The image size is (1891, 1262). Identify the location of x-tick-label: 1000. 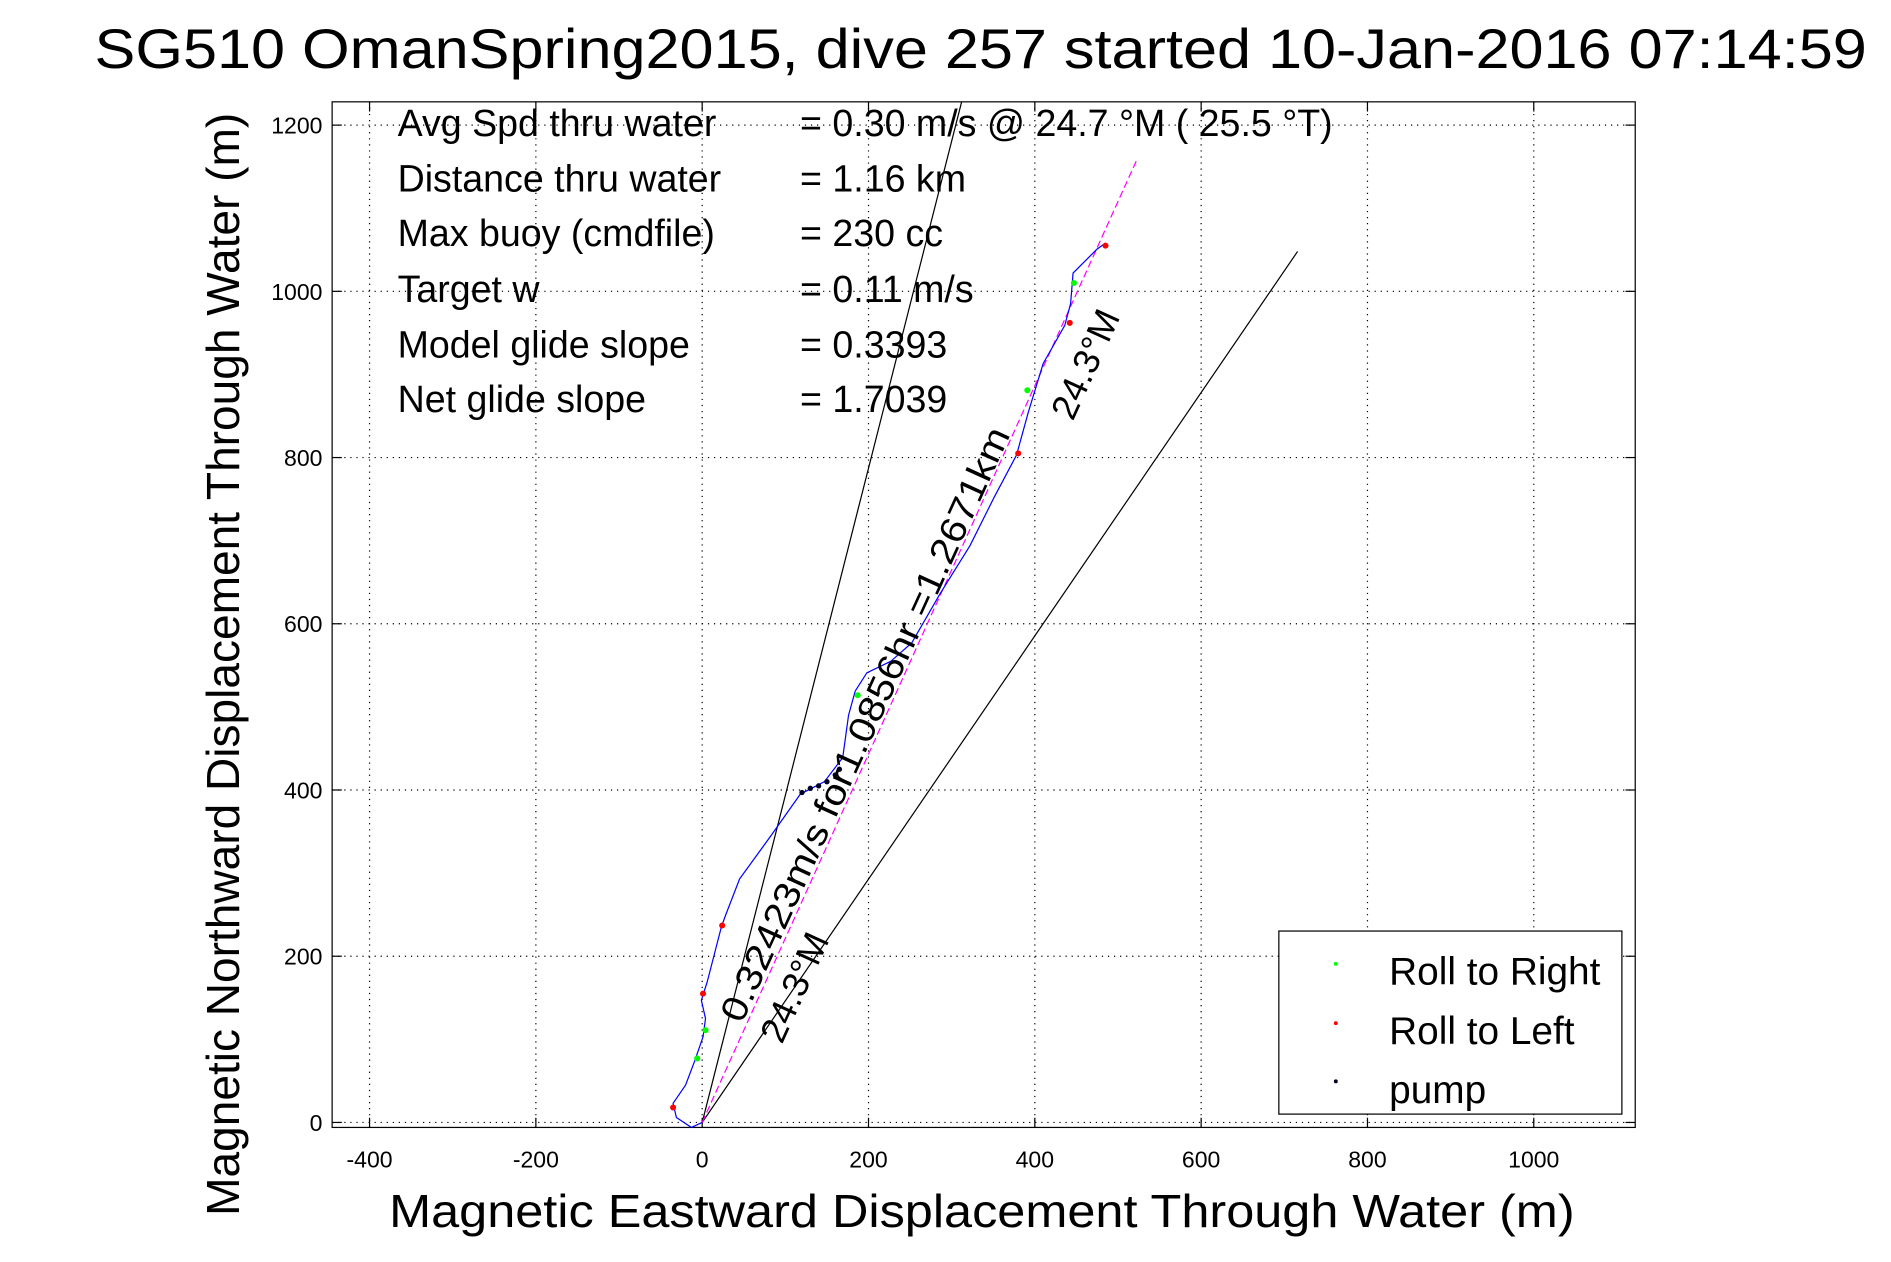
(1533, 1159).